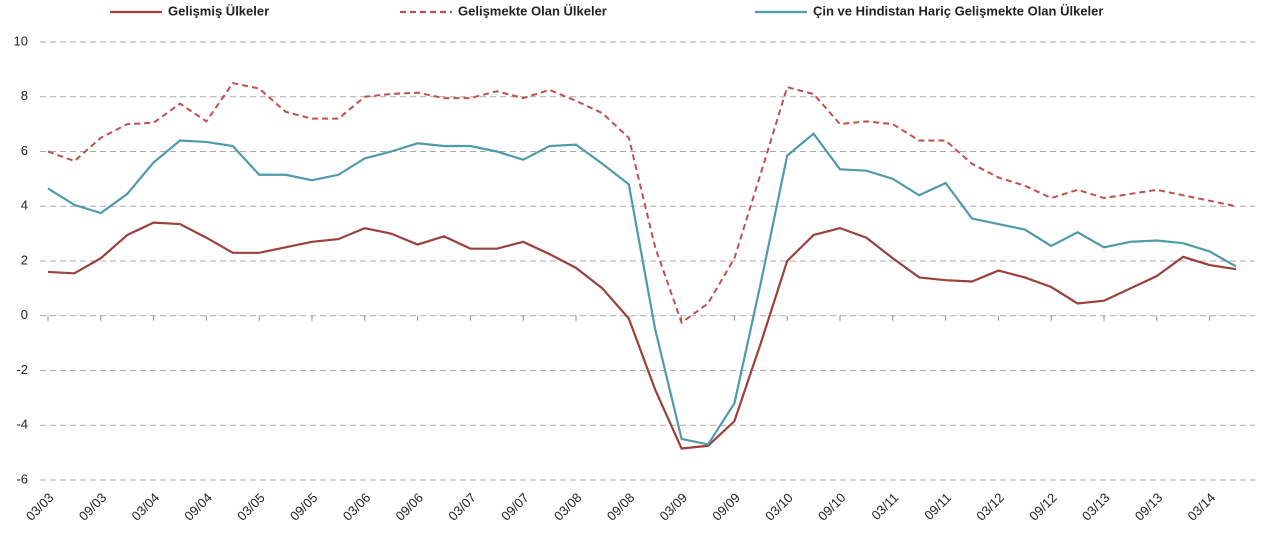 This screenshot has height=538, width=1266. Describe the element at coordinates (93, 507) in the screenshot. I see `x-tick-label: 09/03` at that location.